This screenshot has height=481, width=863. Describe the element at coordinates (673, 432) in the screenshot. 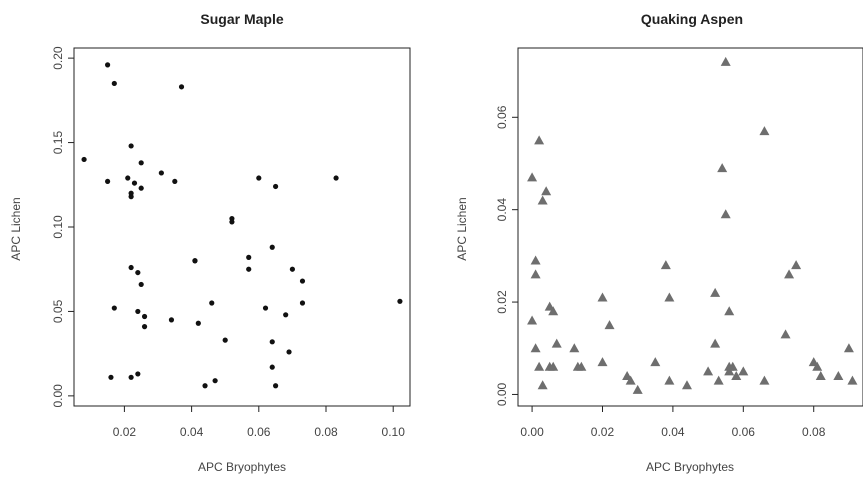

I see `quaking-aspen-x-tick-label: 0.04` at that location.